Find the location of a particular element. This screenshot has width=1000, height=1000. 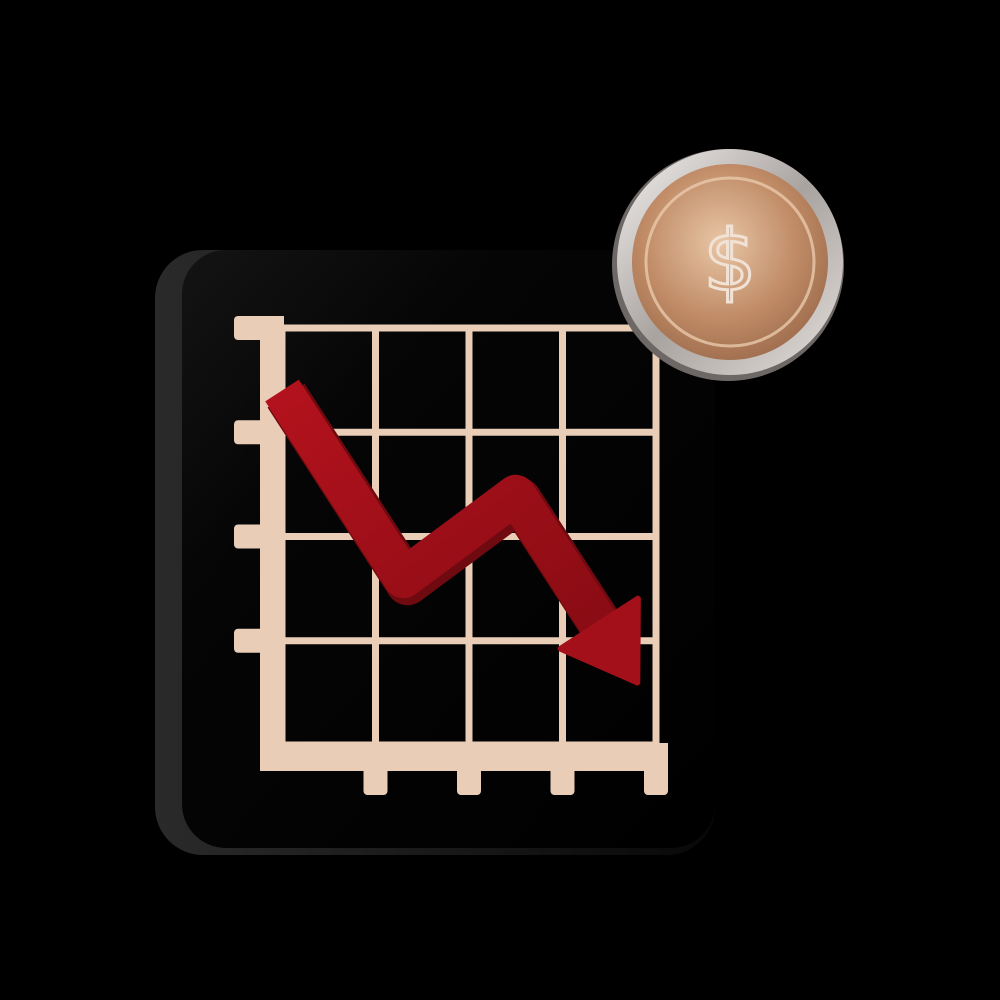

dollar-coin-icon: $ is located at coordinates (728, 265).